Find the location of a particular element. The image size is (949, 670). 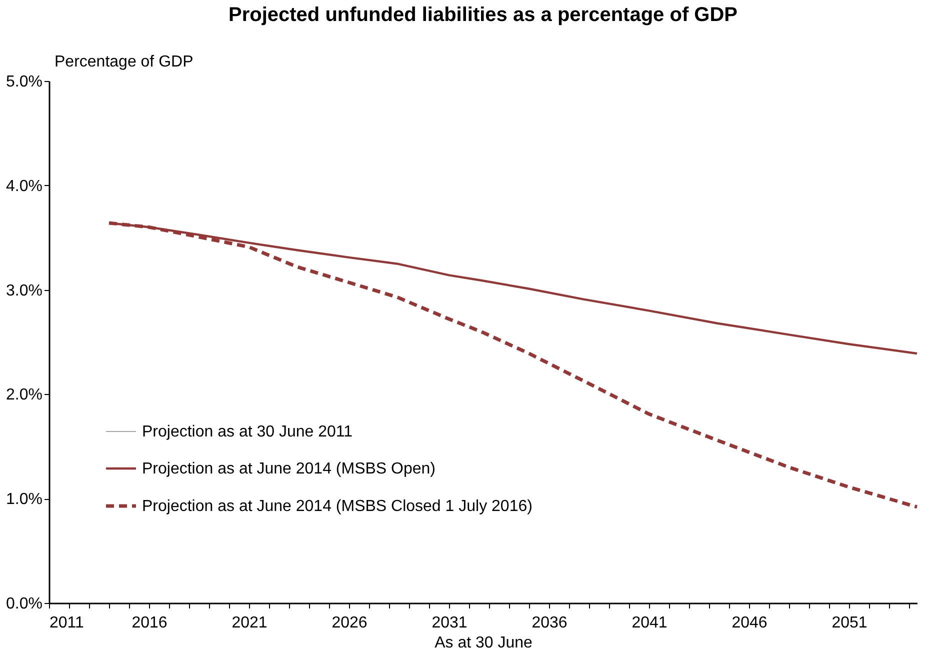

y-axis-title: Percentage of GDP is located at coordinates (124, 62).